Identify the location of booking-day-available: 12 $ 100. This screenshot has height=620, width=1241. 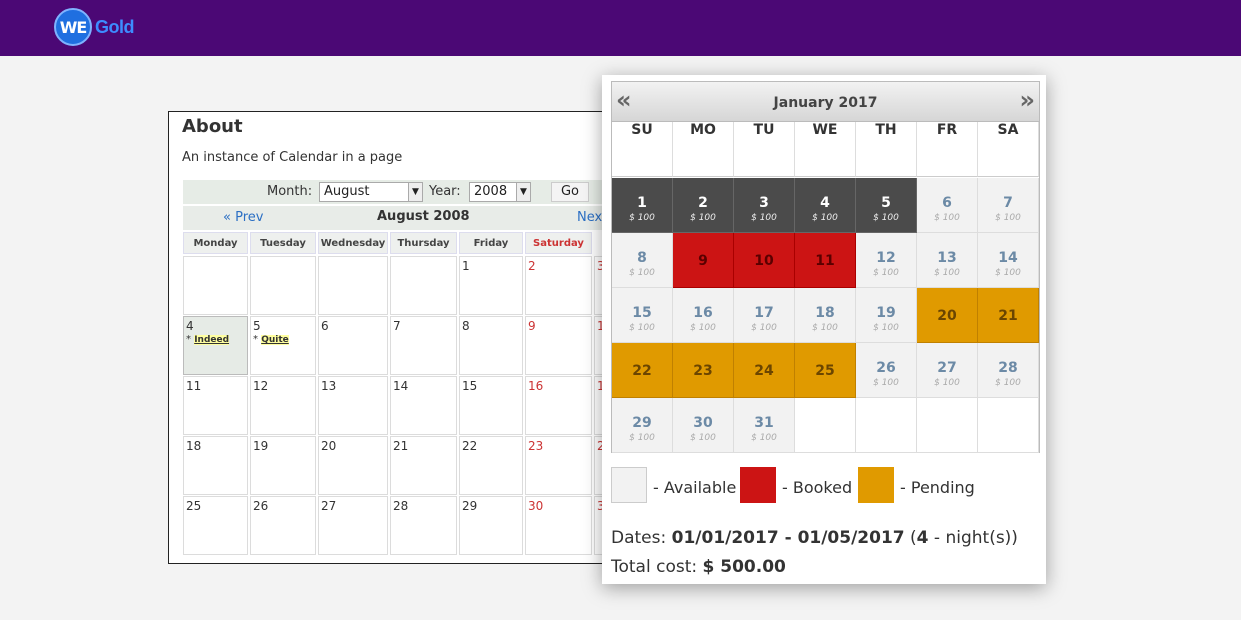
(886, 260).